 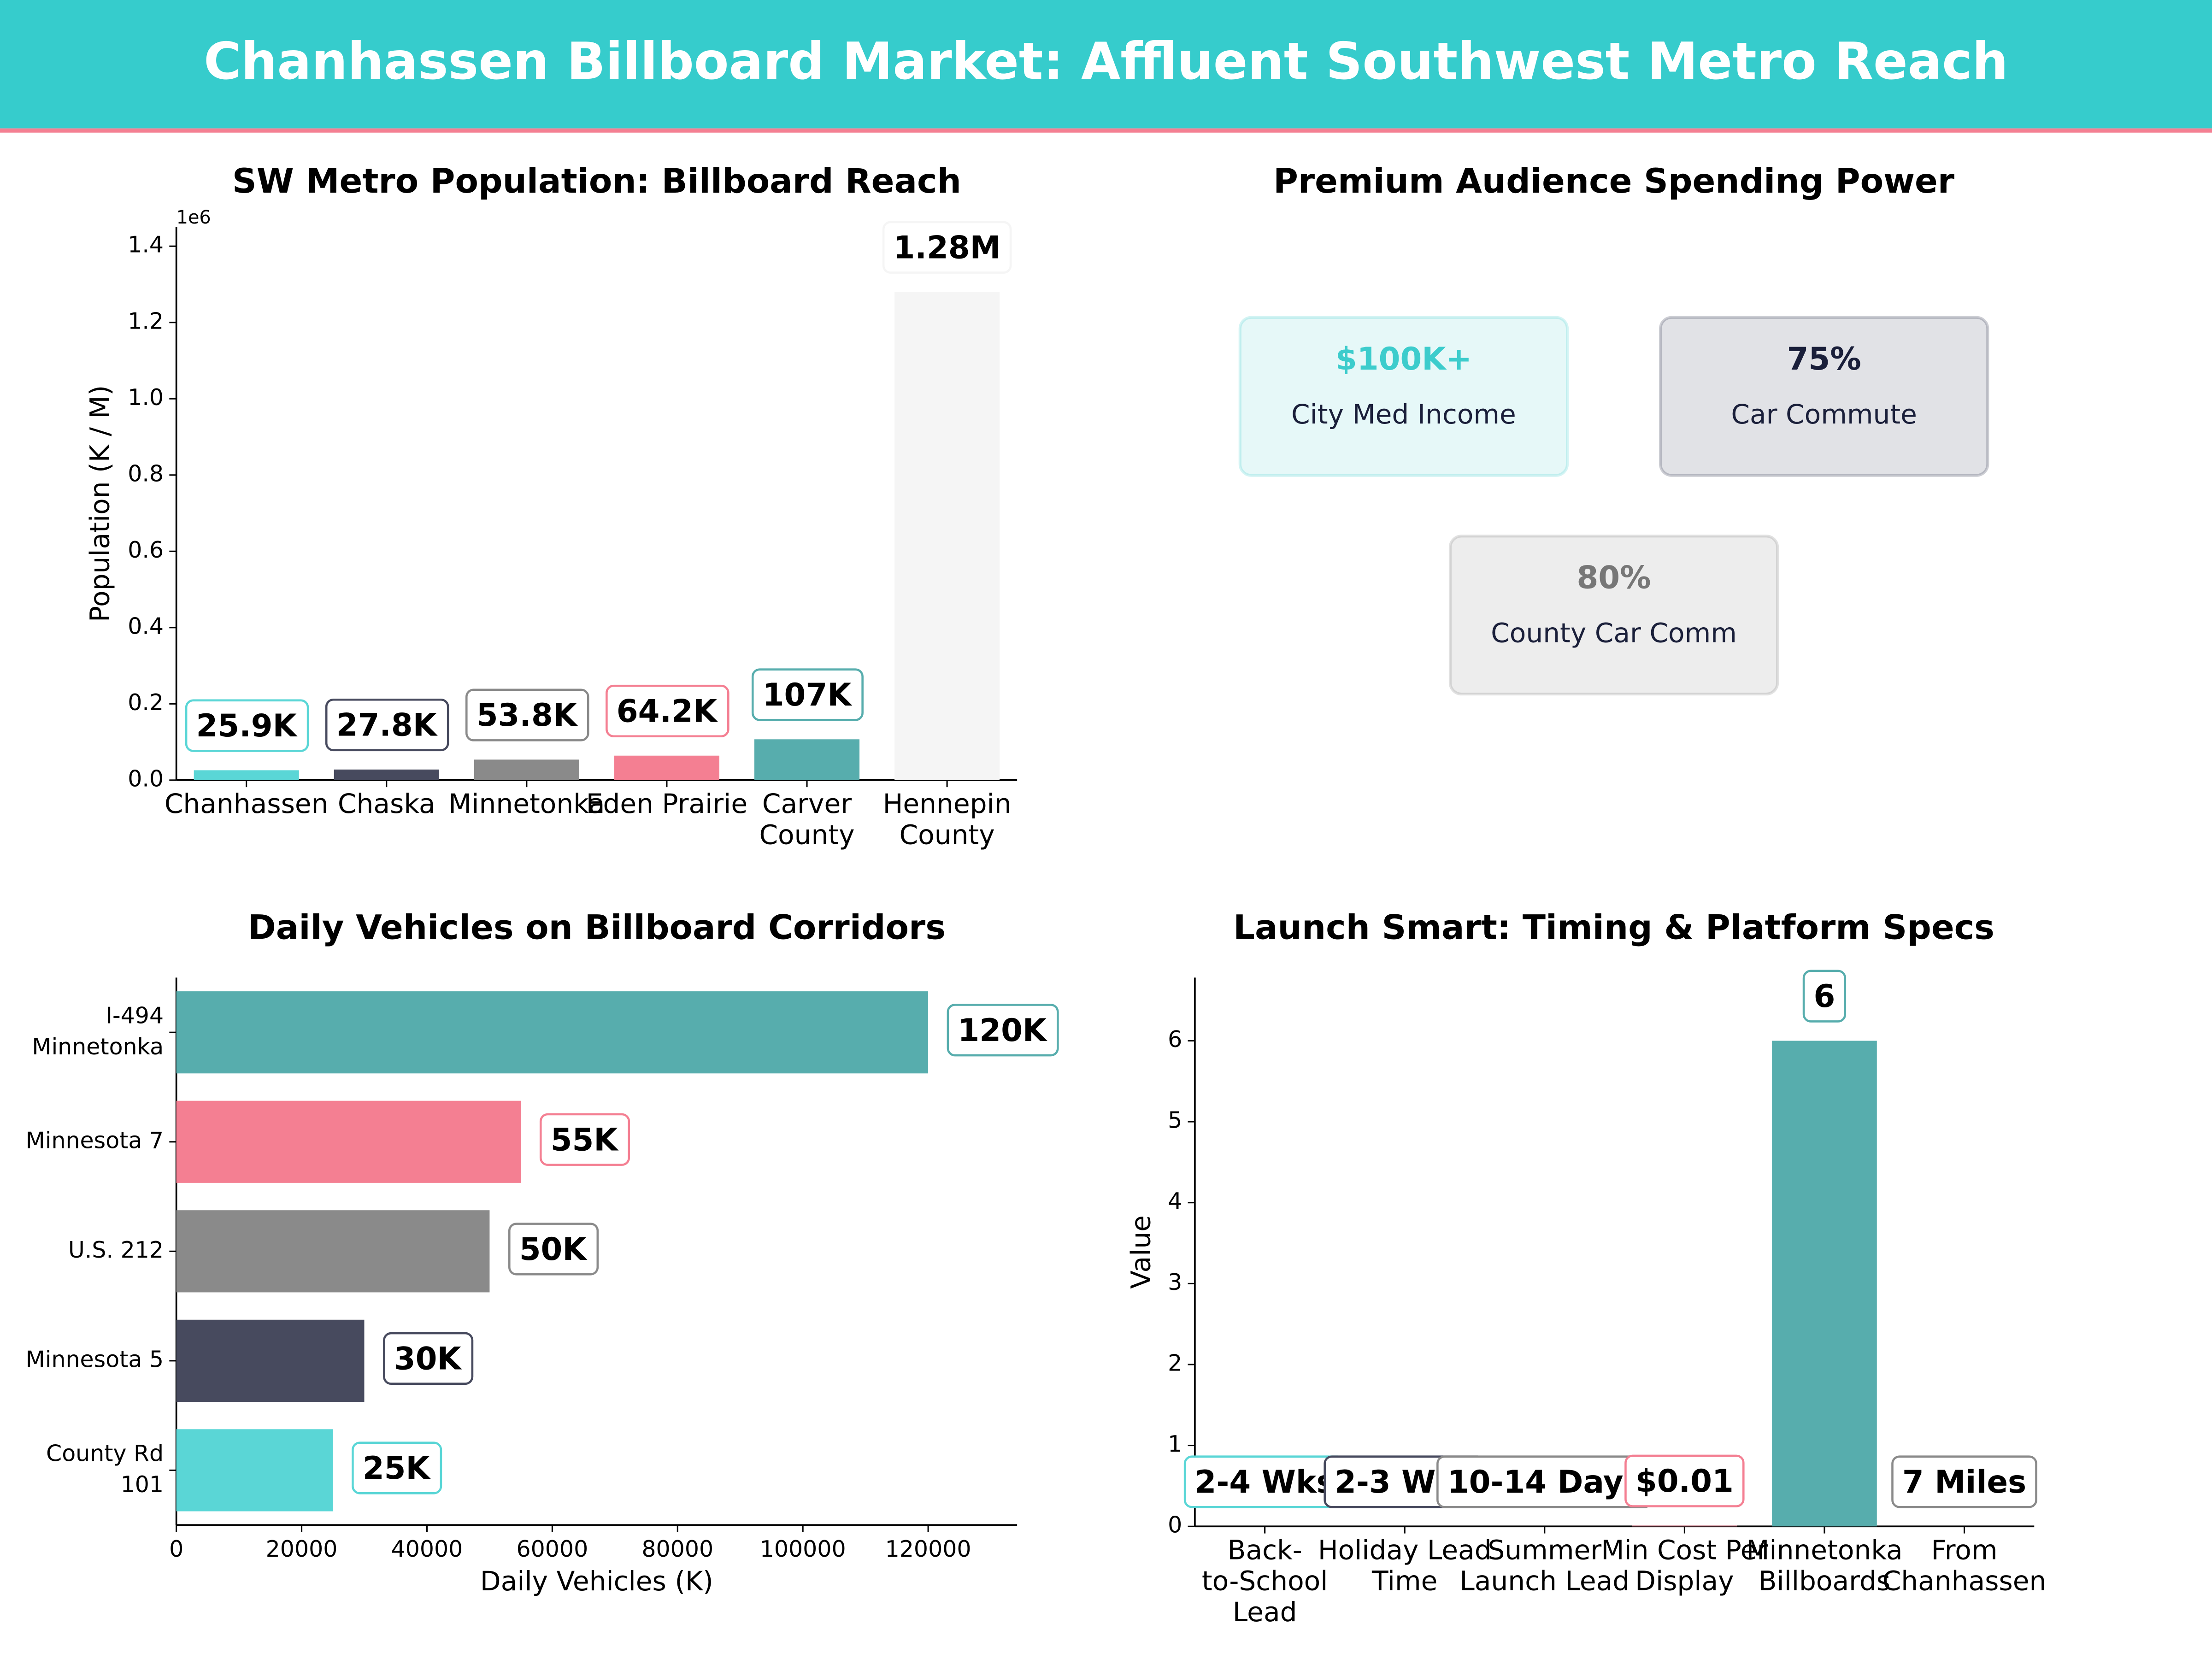 I want to click on y-tick-label: 0.4, so click(x=146, y=626).